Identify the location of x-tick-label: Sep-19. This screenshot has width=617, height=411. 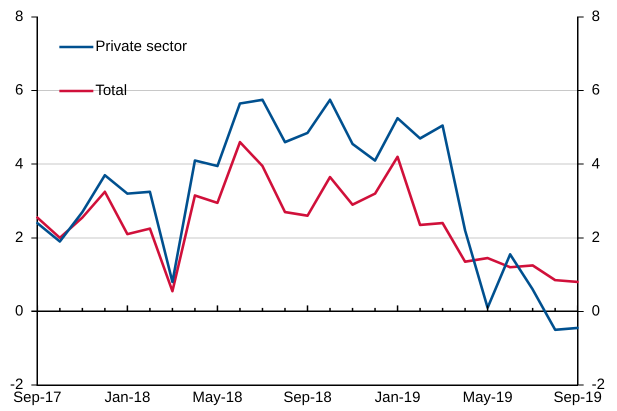
(577, 397).